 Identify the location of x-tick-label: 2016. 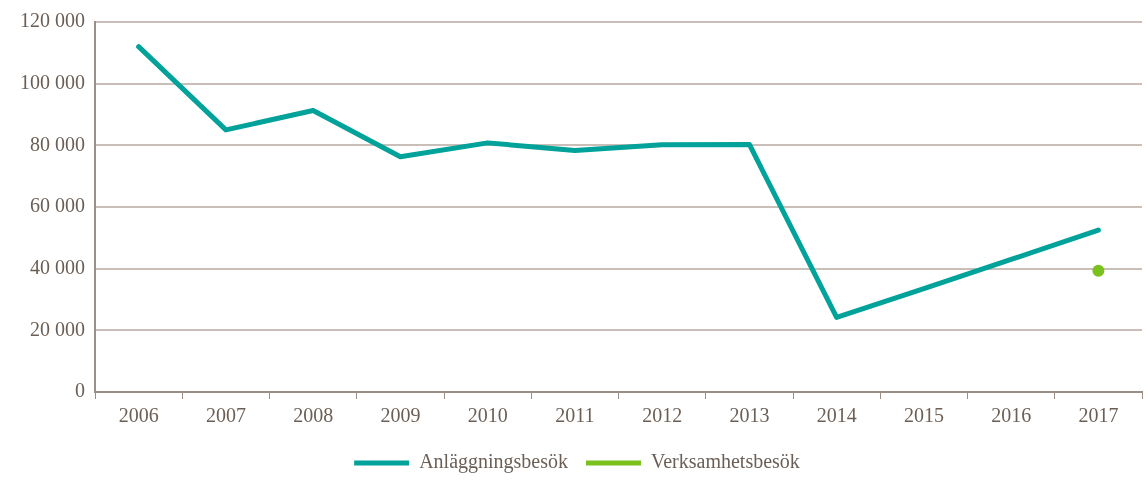
(1011, 415).